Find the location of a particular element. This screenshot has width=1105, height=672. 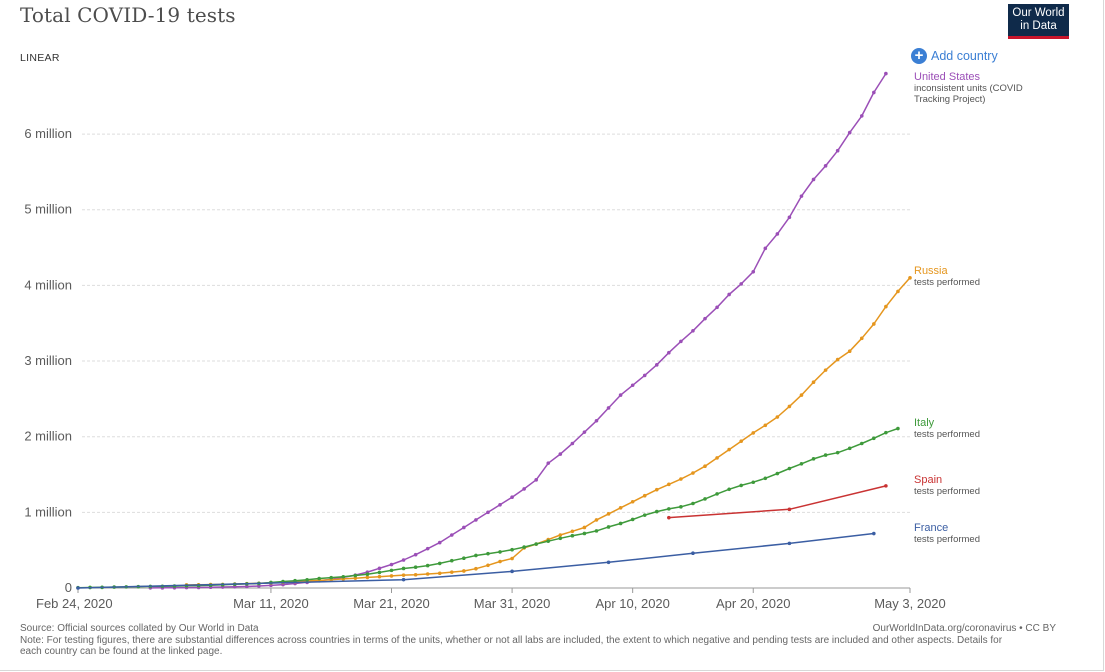

series-name-label: Russia is located at coordinates (931, 271).